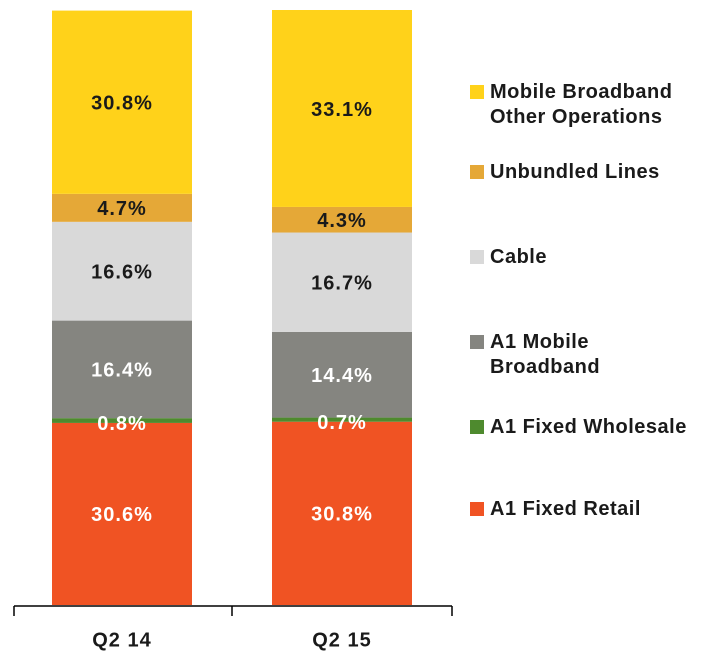  Describe the element at coordinates (518, 257) in the screenshot. I see `legend-label: Cable` at that location.